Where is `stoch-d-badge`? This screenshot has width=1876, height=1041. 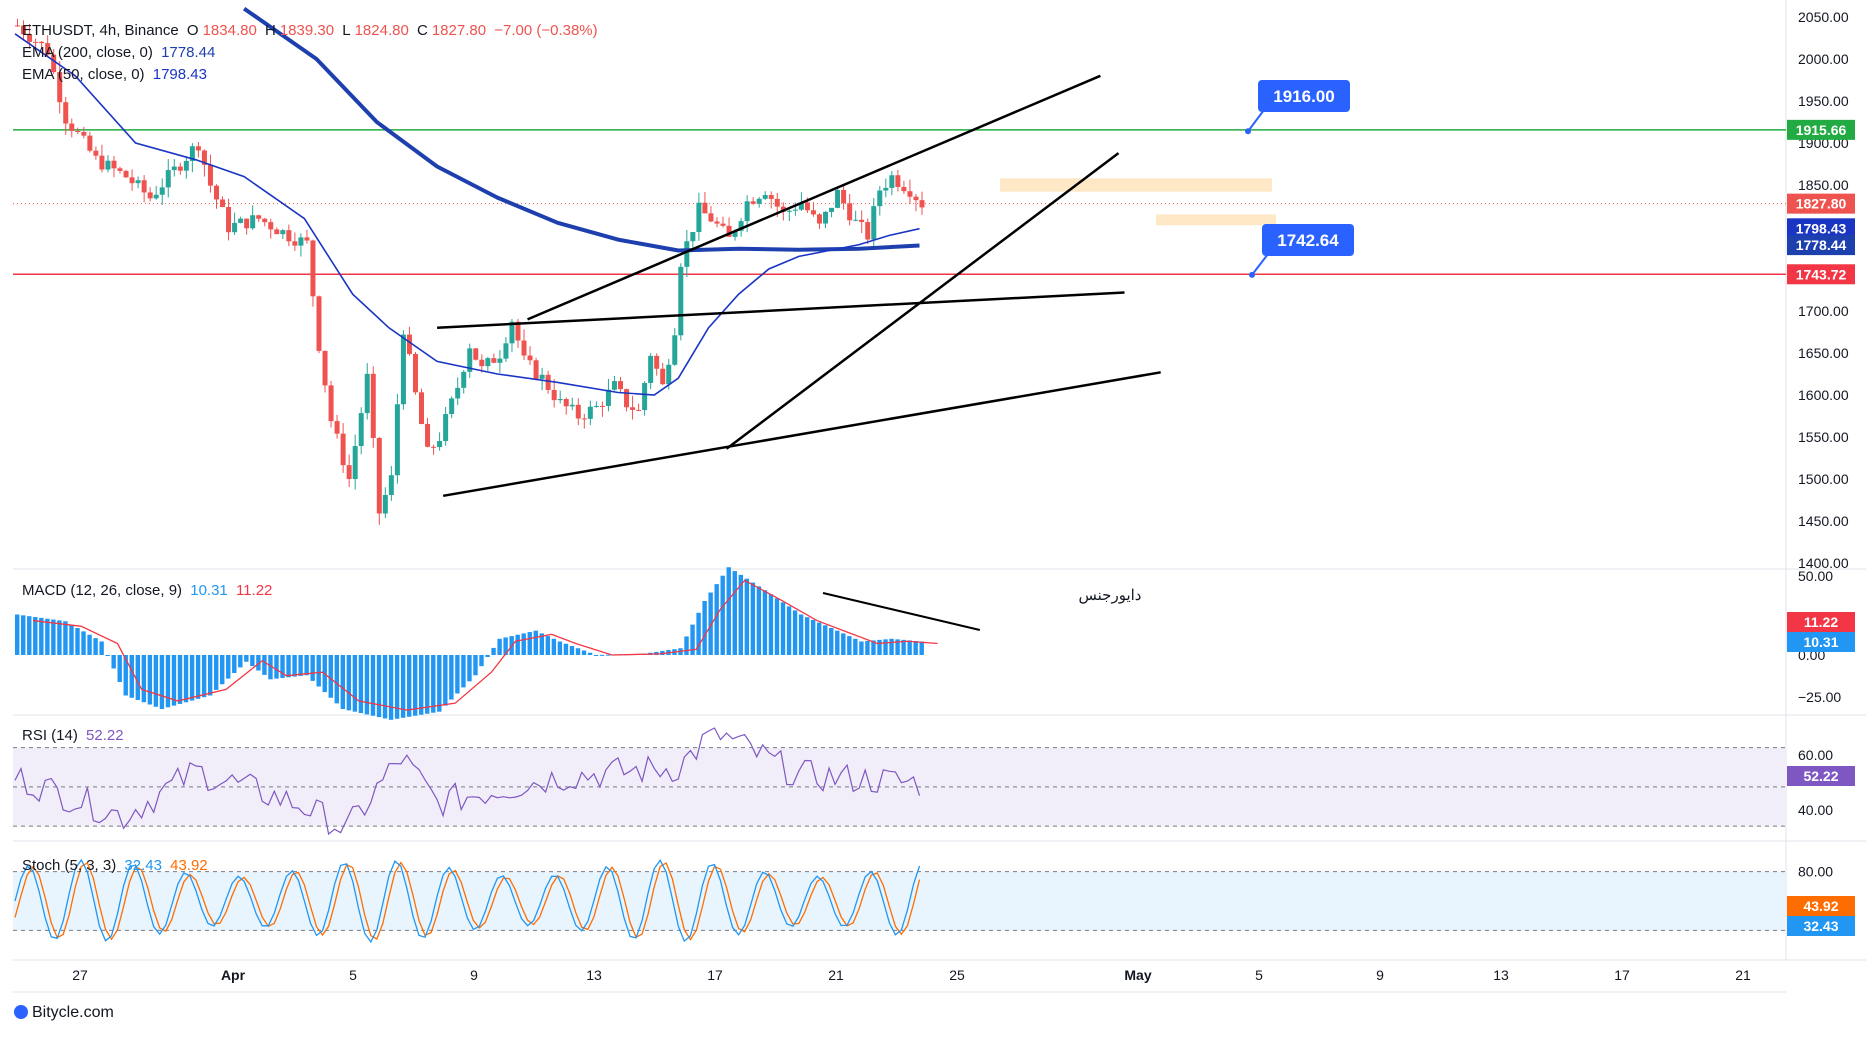
stoch-d-badge is located at coordinates (1821, 906).